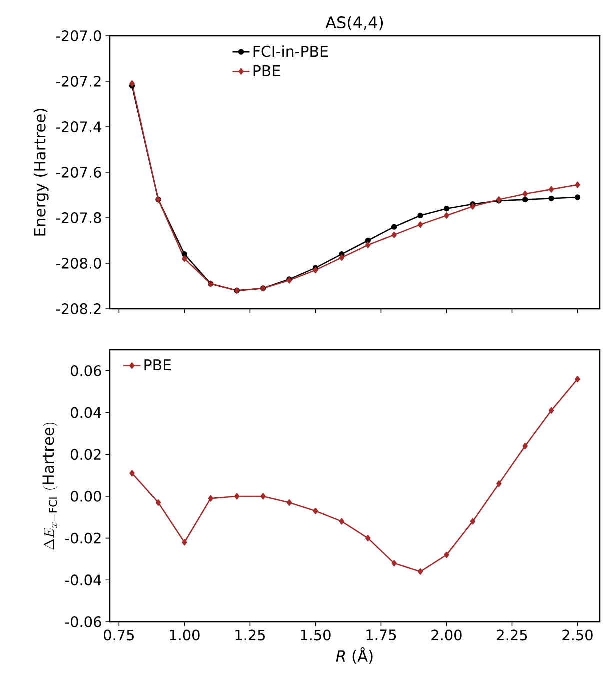  I want to click on y-tick-label: -207.2, so click(78, 81).